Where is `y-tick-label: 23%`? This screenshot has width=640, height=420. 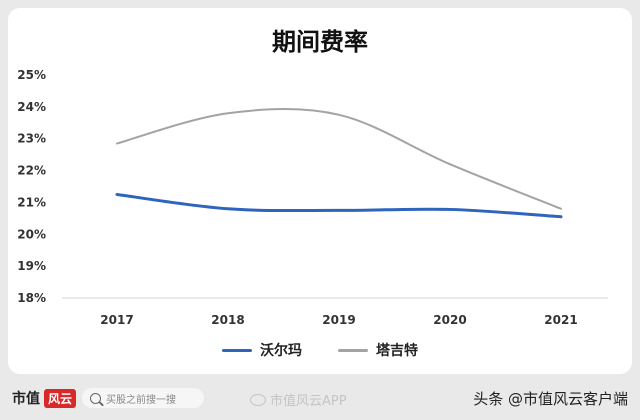
y-tick-label: 23% is located at coordinates (31, 139).